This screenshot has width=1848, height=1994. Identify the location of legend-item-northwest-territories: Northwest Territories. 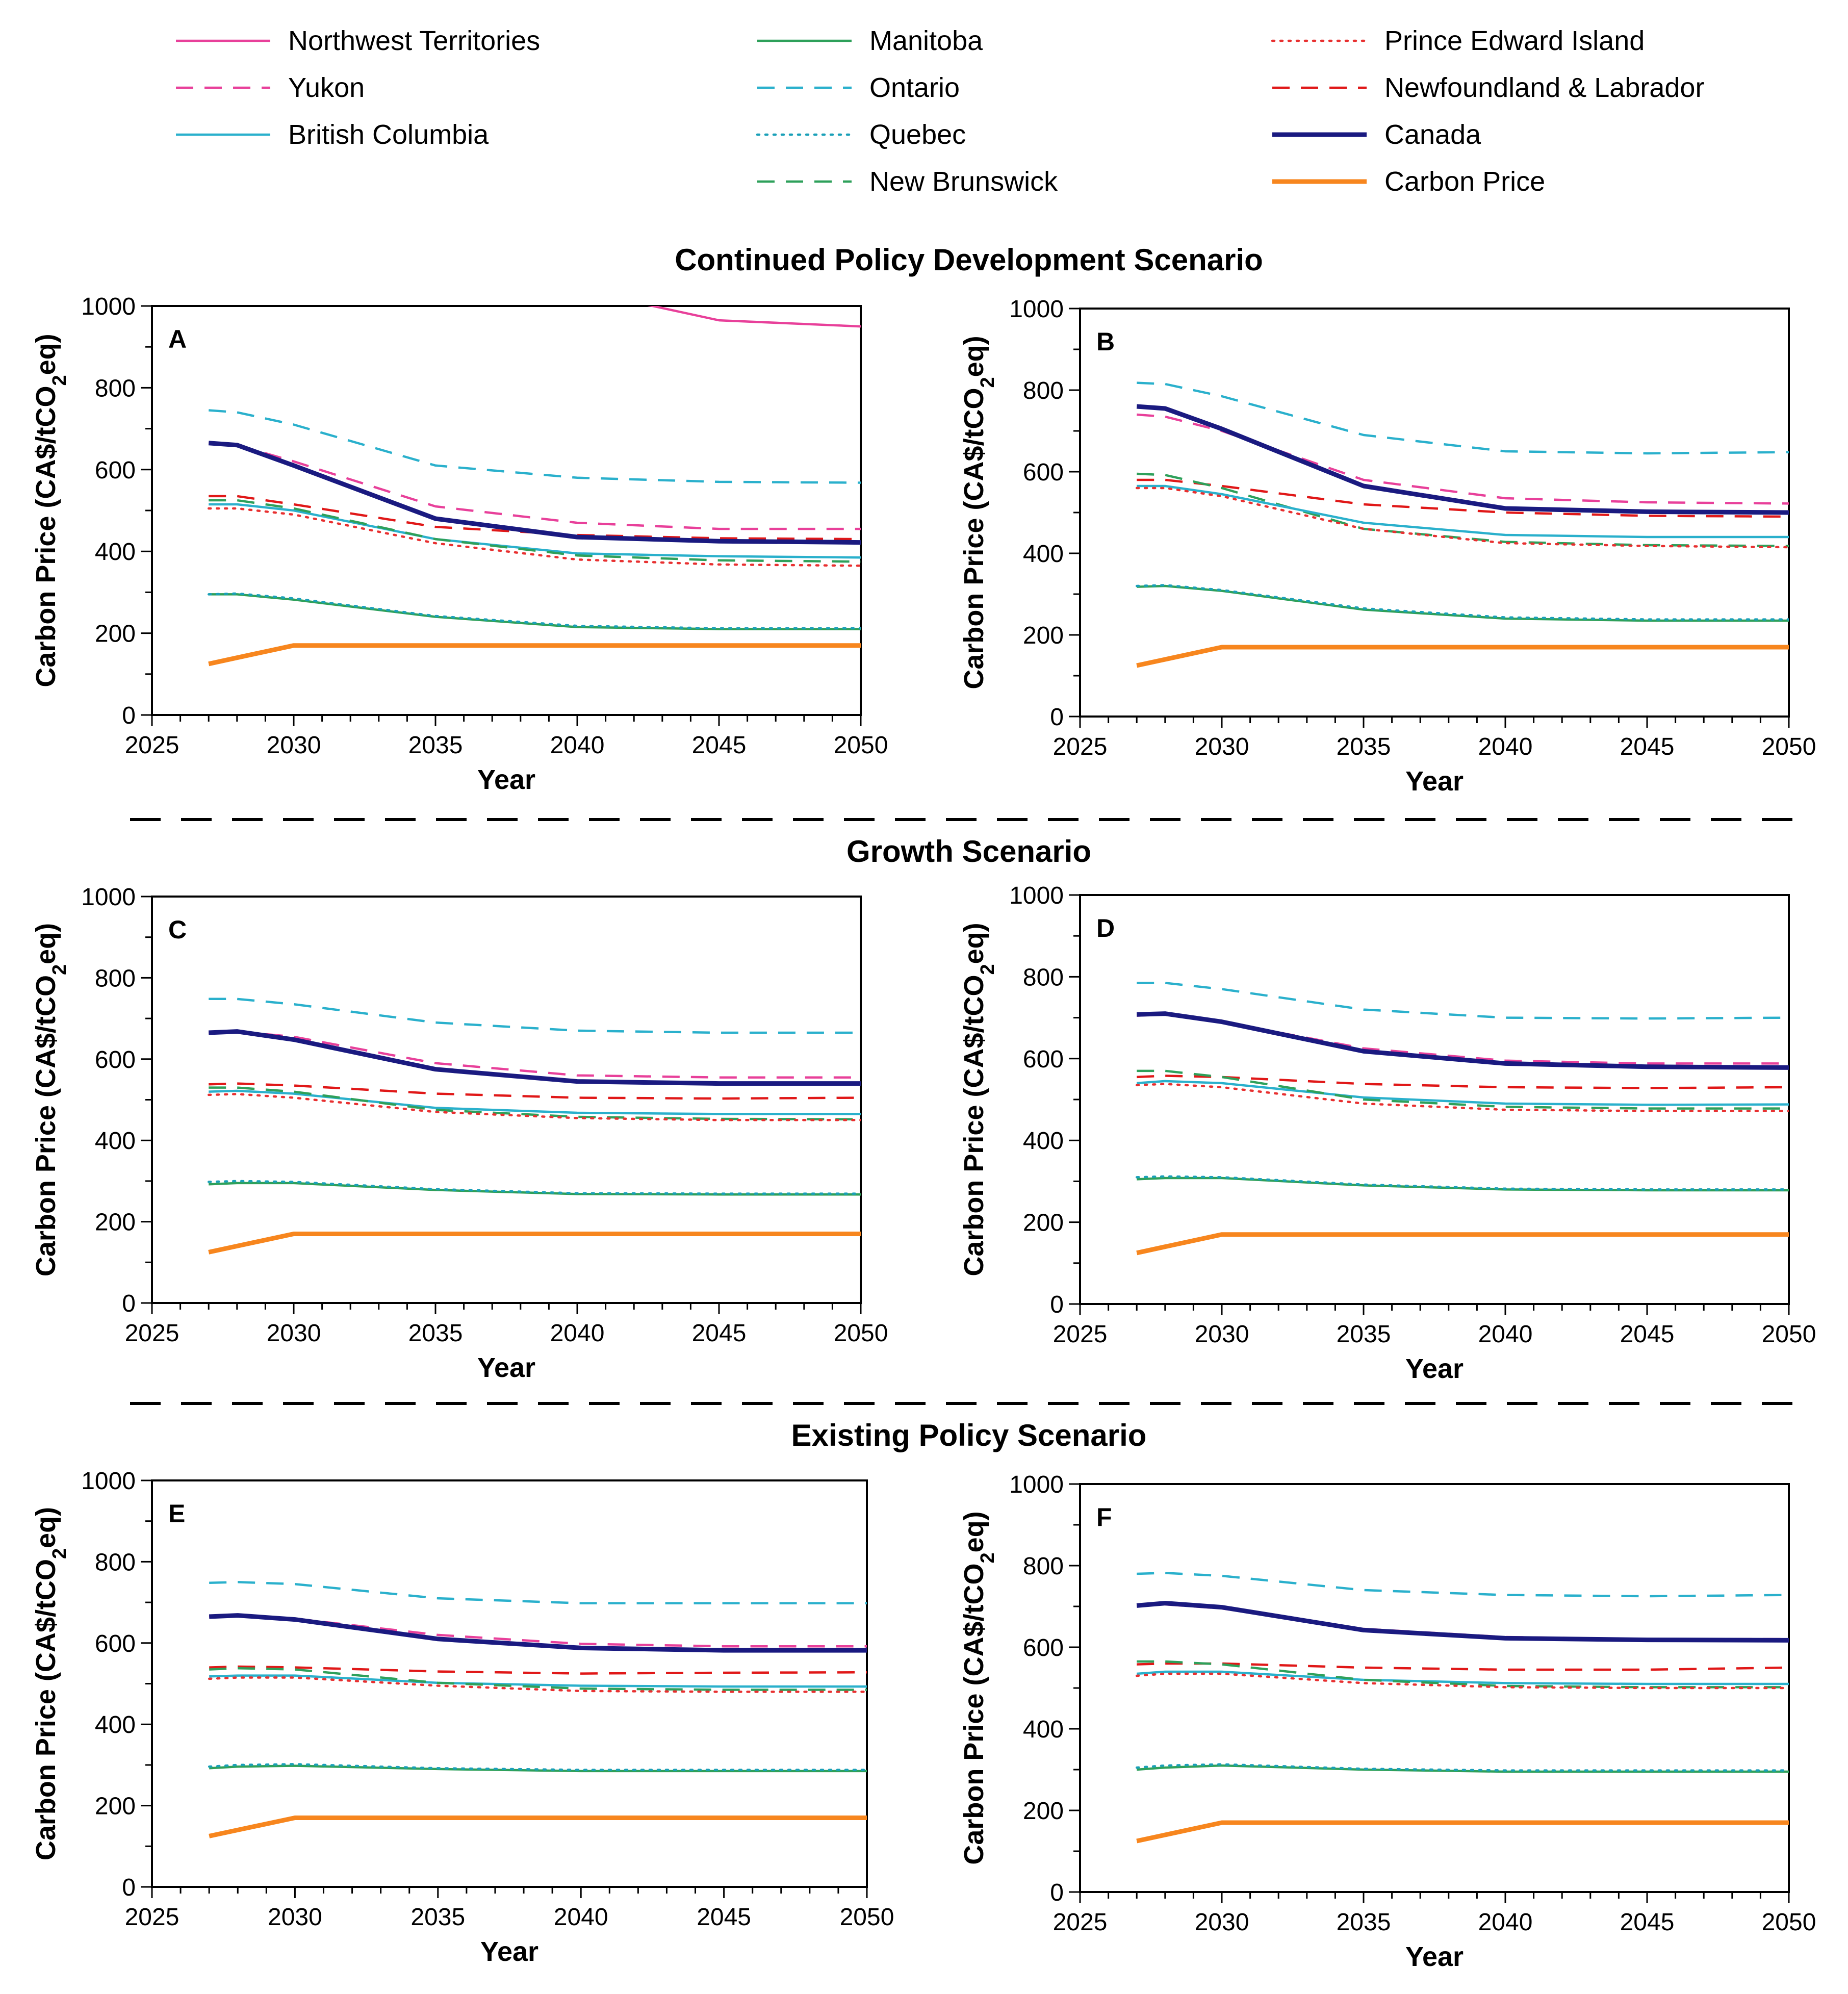
(358, 40).